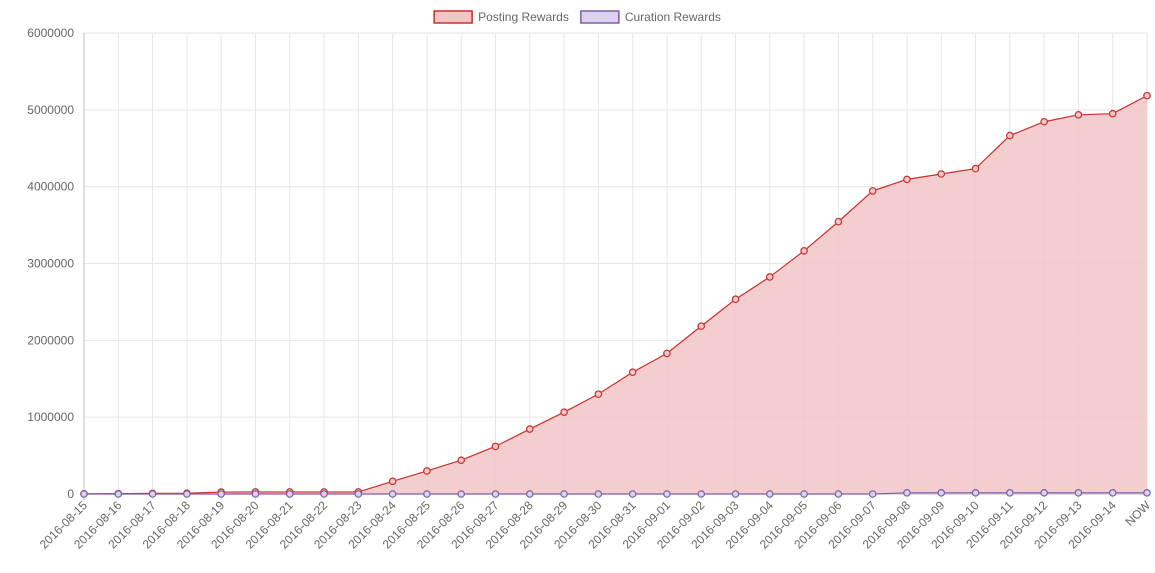 The width and height of the screenshot is (1155, 573). I want to click on y-tick-label: 5000000, so click(50, 110).